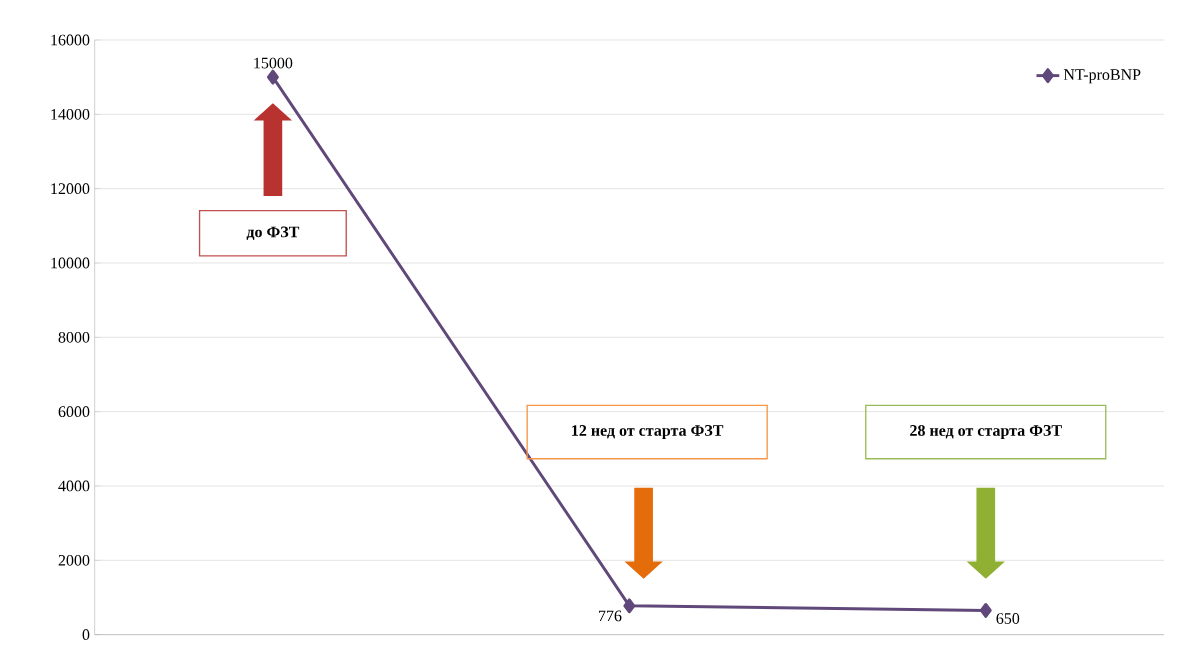 The width and height of the screenshot is (1200, 660). I want to click on y-tick-label: 14000, so click(70, 114).